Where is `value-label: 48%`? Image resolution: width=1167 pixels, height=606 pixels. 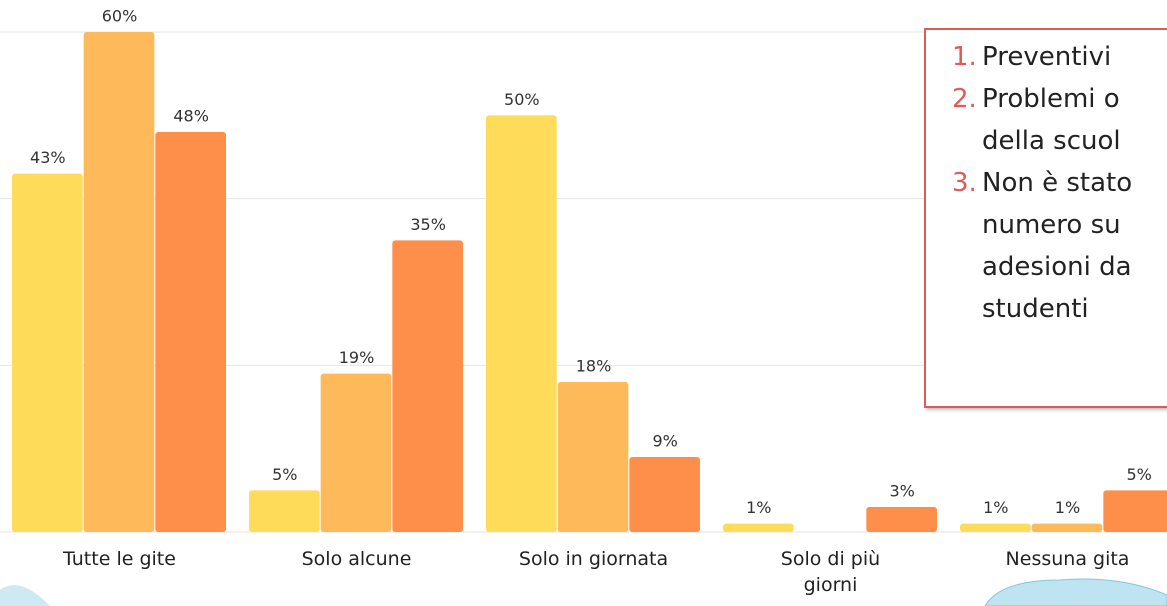
value-label: 48% is located at coordinates (191, 116).